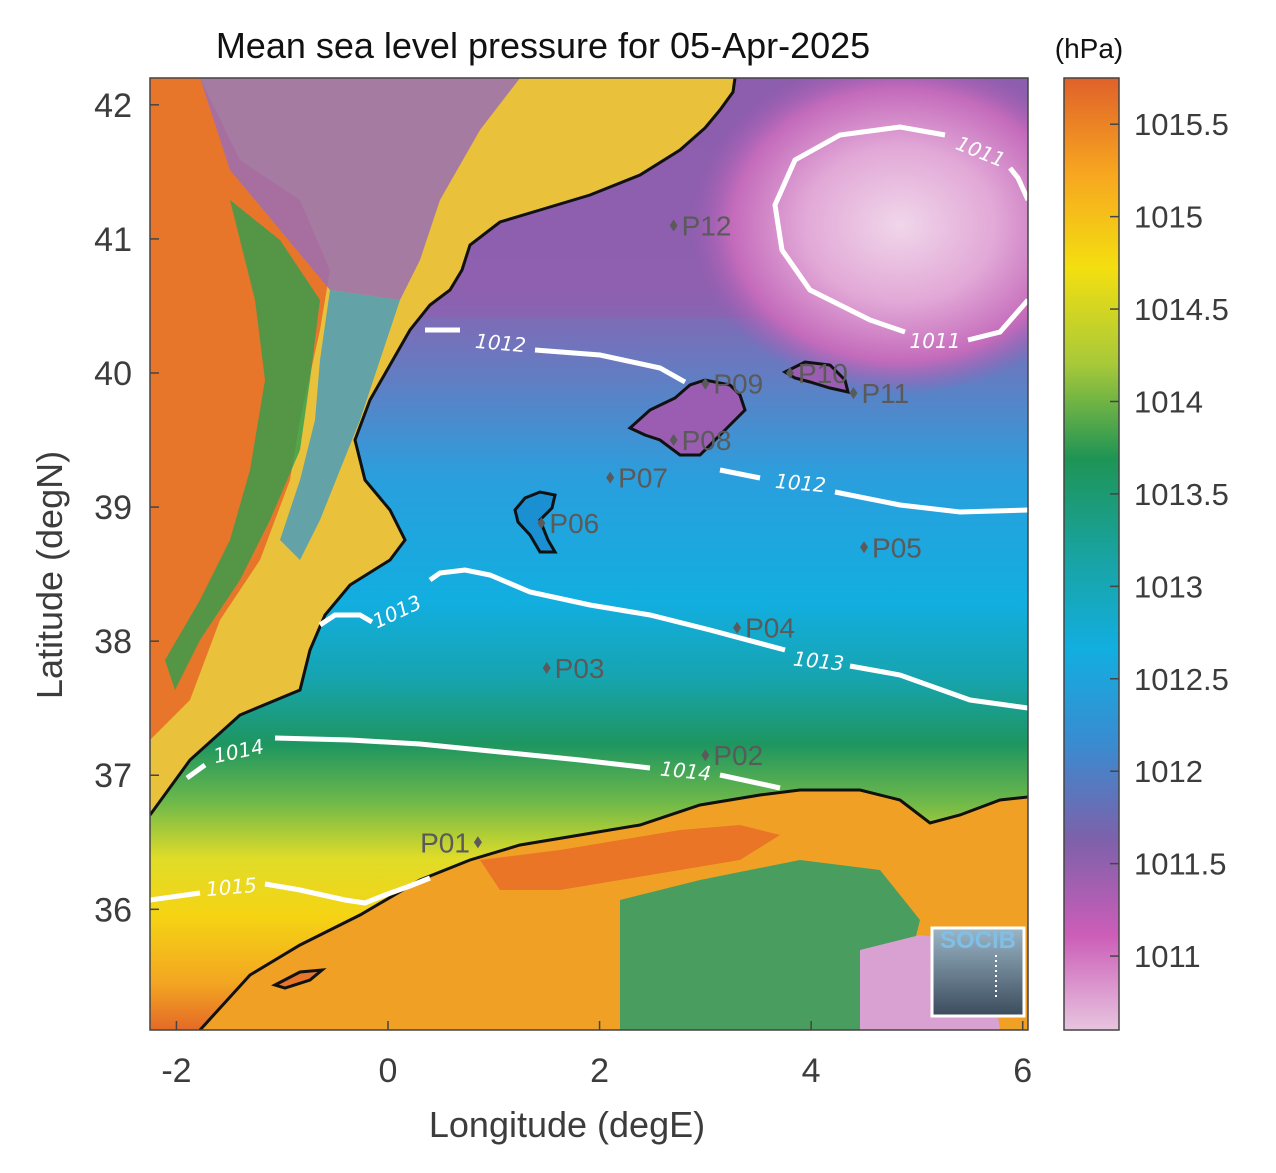 Image resolution: width=1276 pixels, height=1173 pixels. Describe the element at coordinates (113, 776) in the screenshot. I see `y-tick-label: 37` at that location.